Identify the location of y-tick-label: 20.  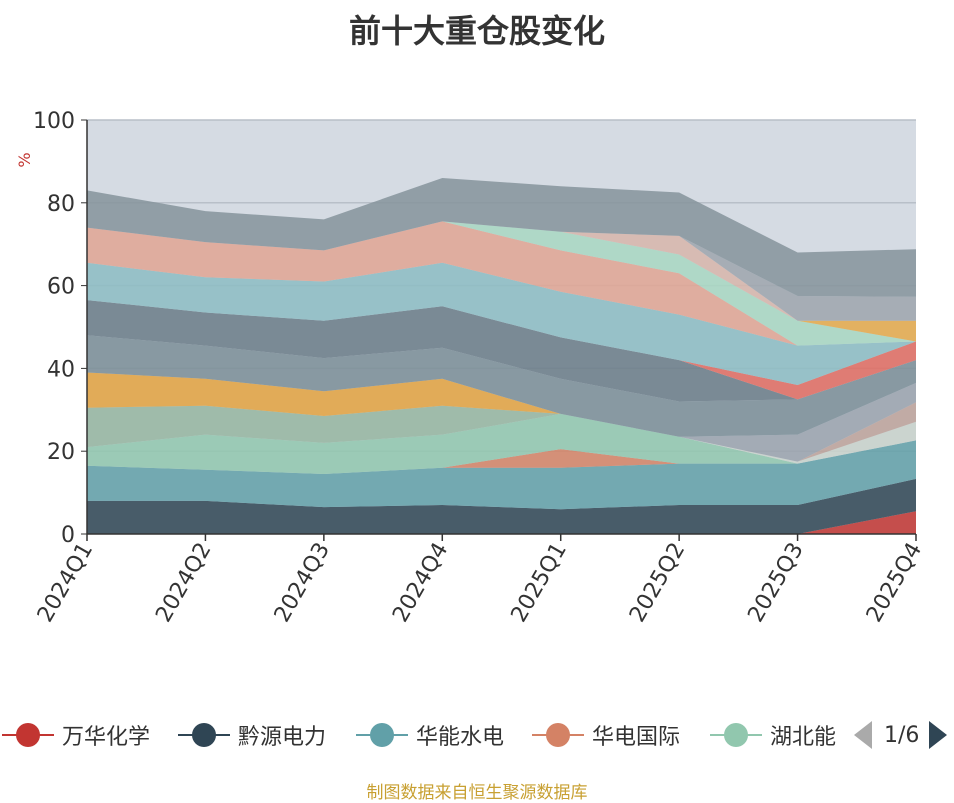
(61, 452).